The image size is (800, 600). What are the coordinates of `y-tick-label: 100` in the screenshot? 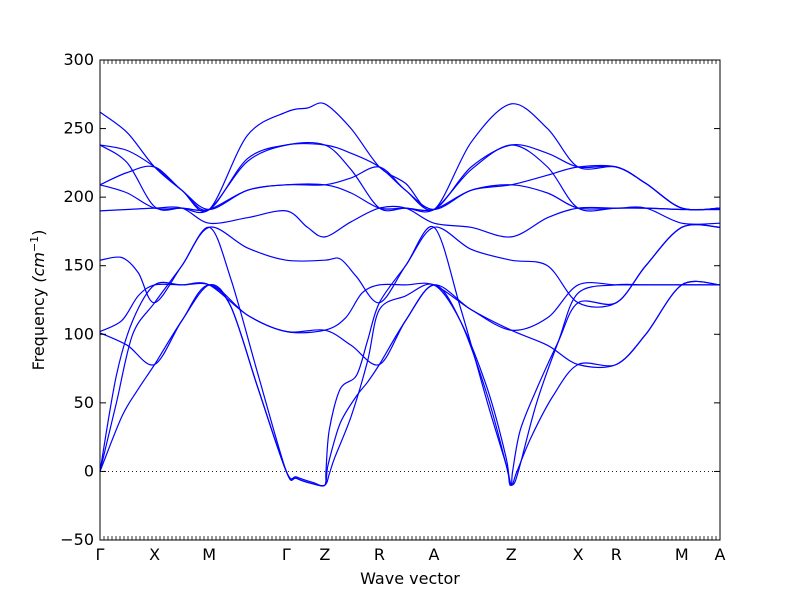 It's located at (78, 333).